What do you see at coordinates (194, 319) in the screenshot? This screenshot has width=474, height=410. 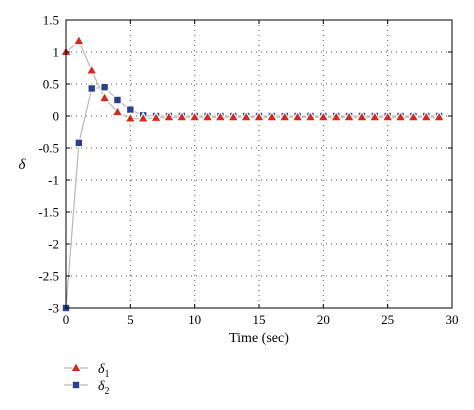 I see `x-tick-label: 10` at bounding box center [194, 319].